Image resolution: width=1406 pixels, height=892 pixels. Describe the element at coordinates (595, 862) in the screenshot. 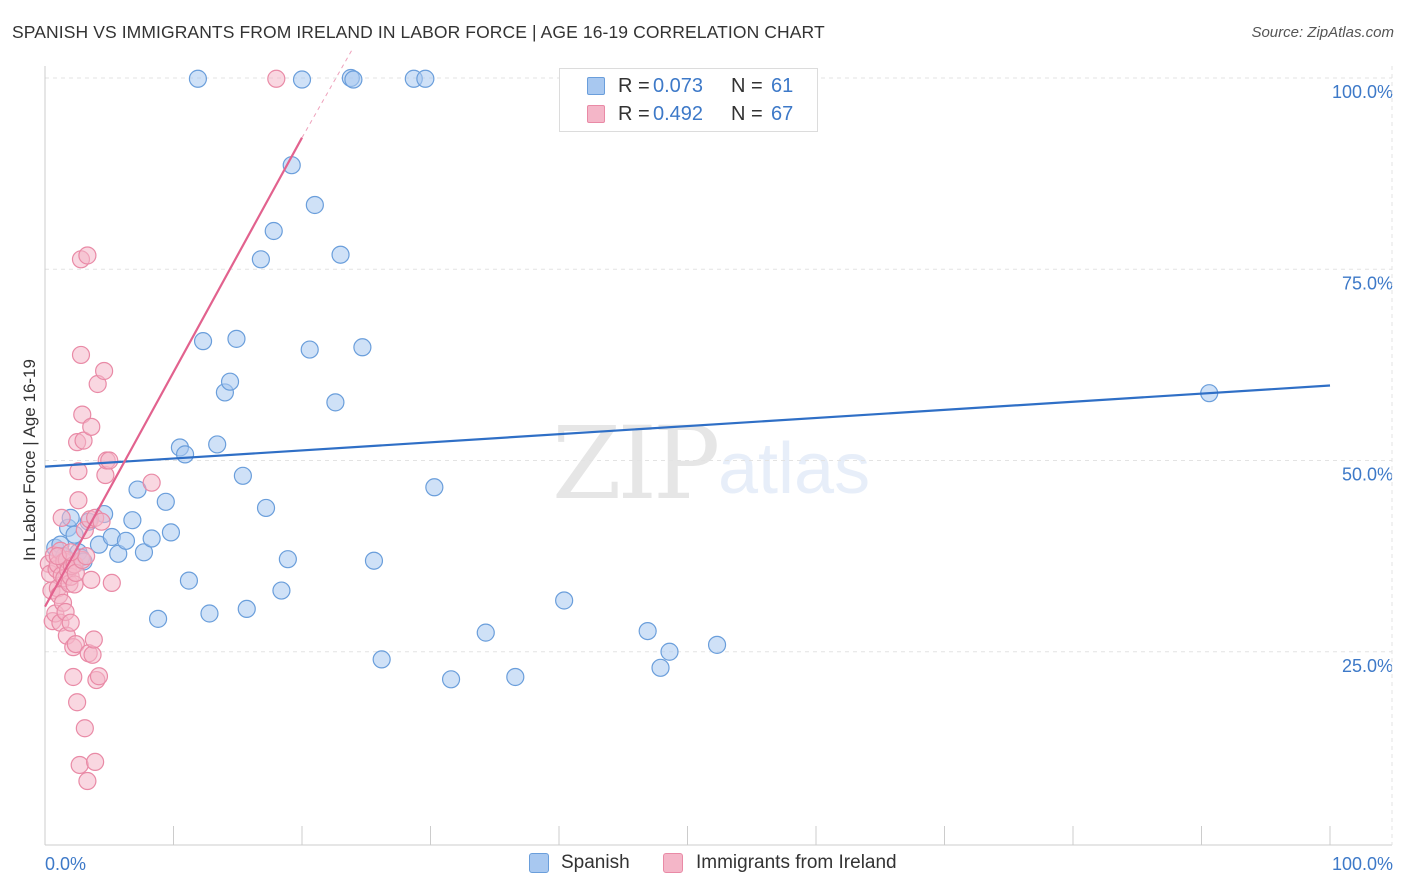

I see `bottom-legend-spanish: Spanish` at that location.